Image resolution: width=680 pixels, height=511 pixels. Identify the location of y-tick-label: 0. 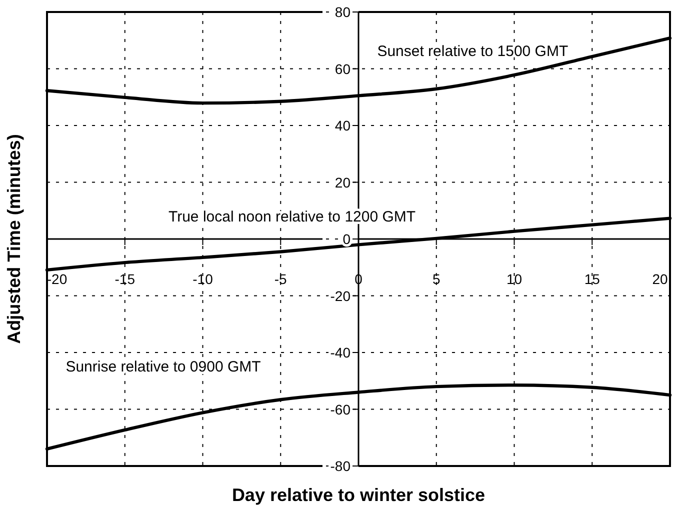
(346, 239).